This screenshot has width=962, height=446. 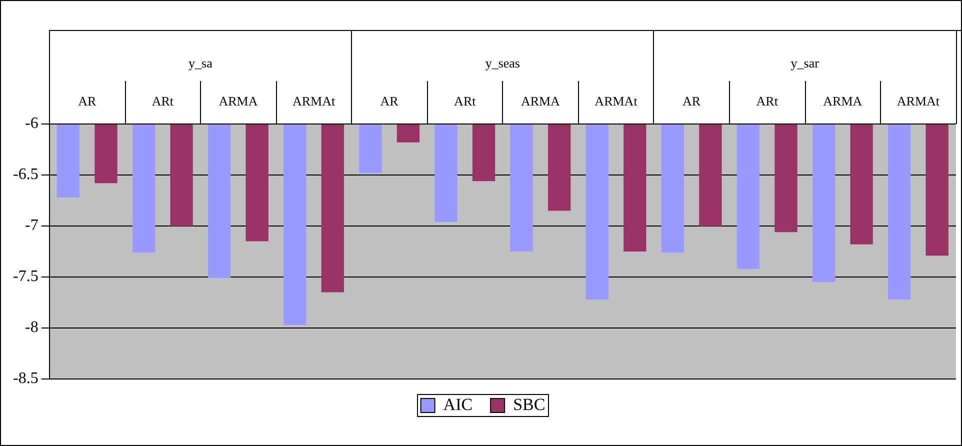 What do you see at coordinates (25, 175) in the screenshot?
I see `y-tick-label: -6.5` at bounding box center [25, 175].